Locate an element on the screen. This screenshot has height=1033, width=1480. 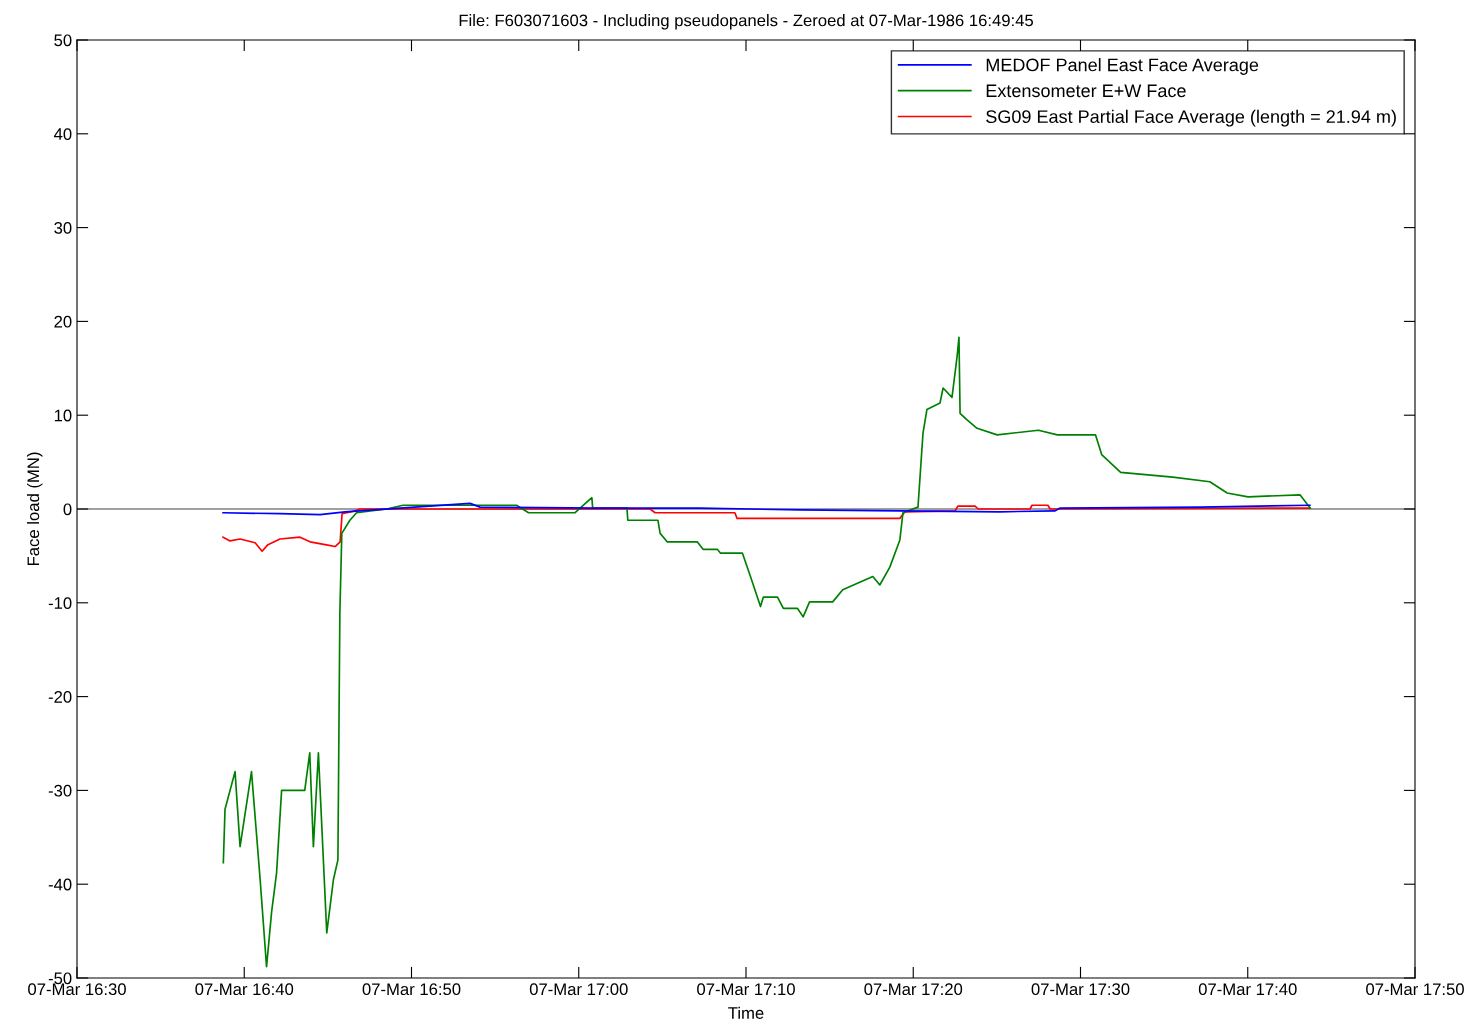
y-tick-label: 10 is located at coordinates (63, 415).